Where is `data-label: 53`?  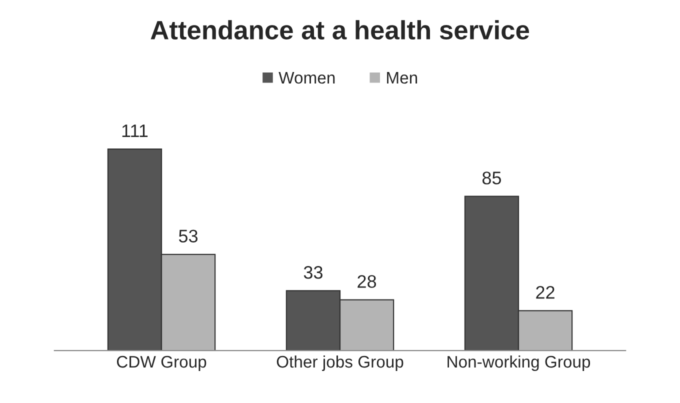
data-label: 53 is located at coordinates (188, 236).